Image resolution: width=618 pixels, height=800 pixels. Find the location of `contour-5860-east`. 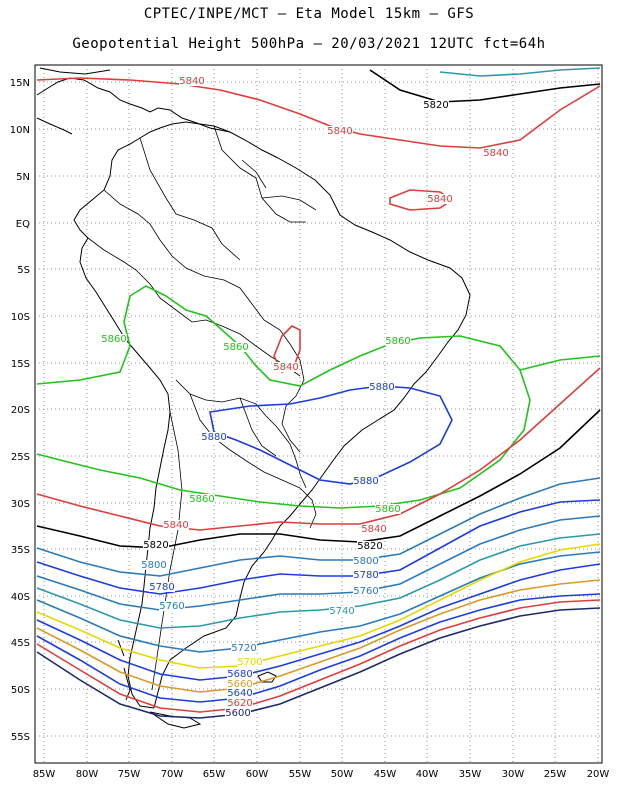

contour-5860-east is located at coordinates (560, 363).